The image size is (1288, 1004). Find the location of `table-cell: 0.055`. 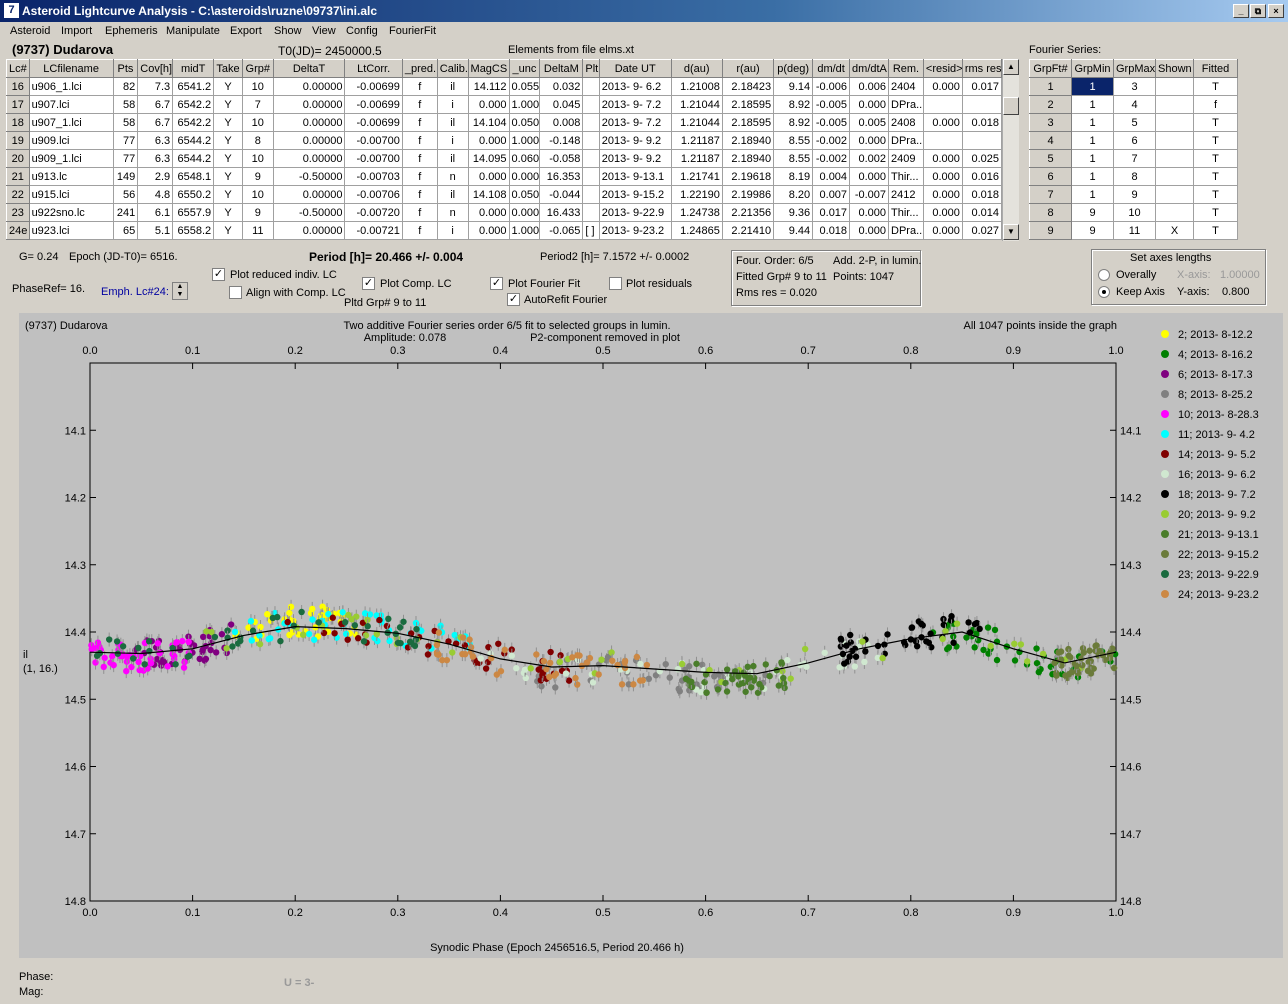

table-cell: 0.055 is located at coordinates (524, 86).